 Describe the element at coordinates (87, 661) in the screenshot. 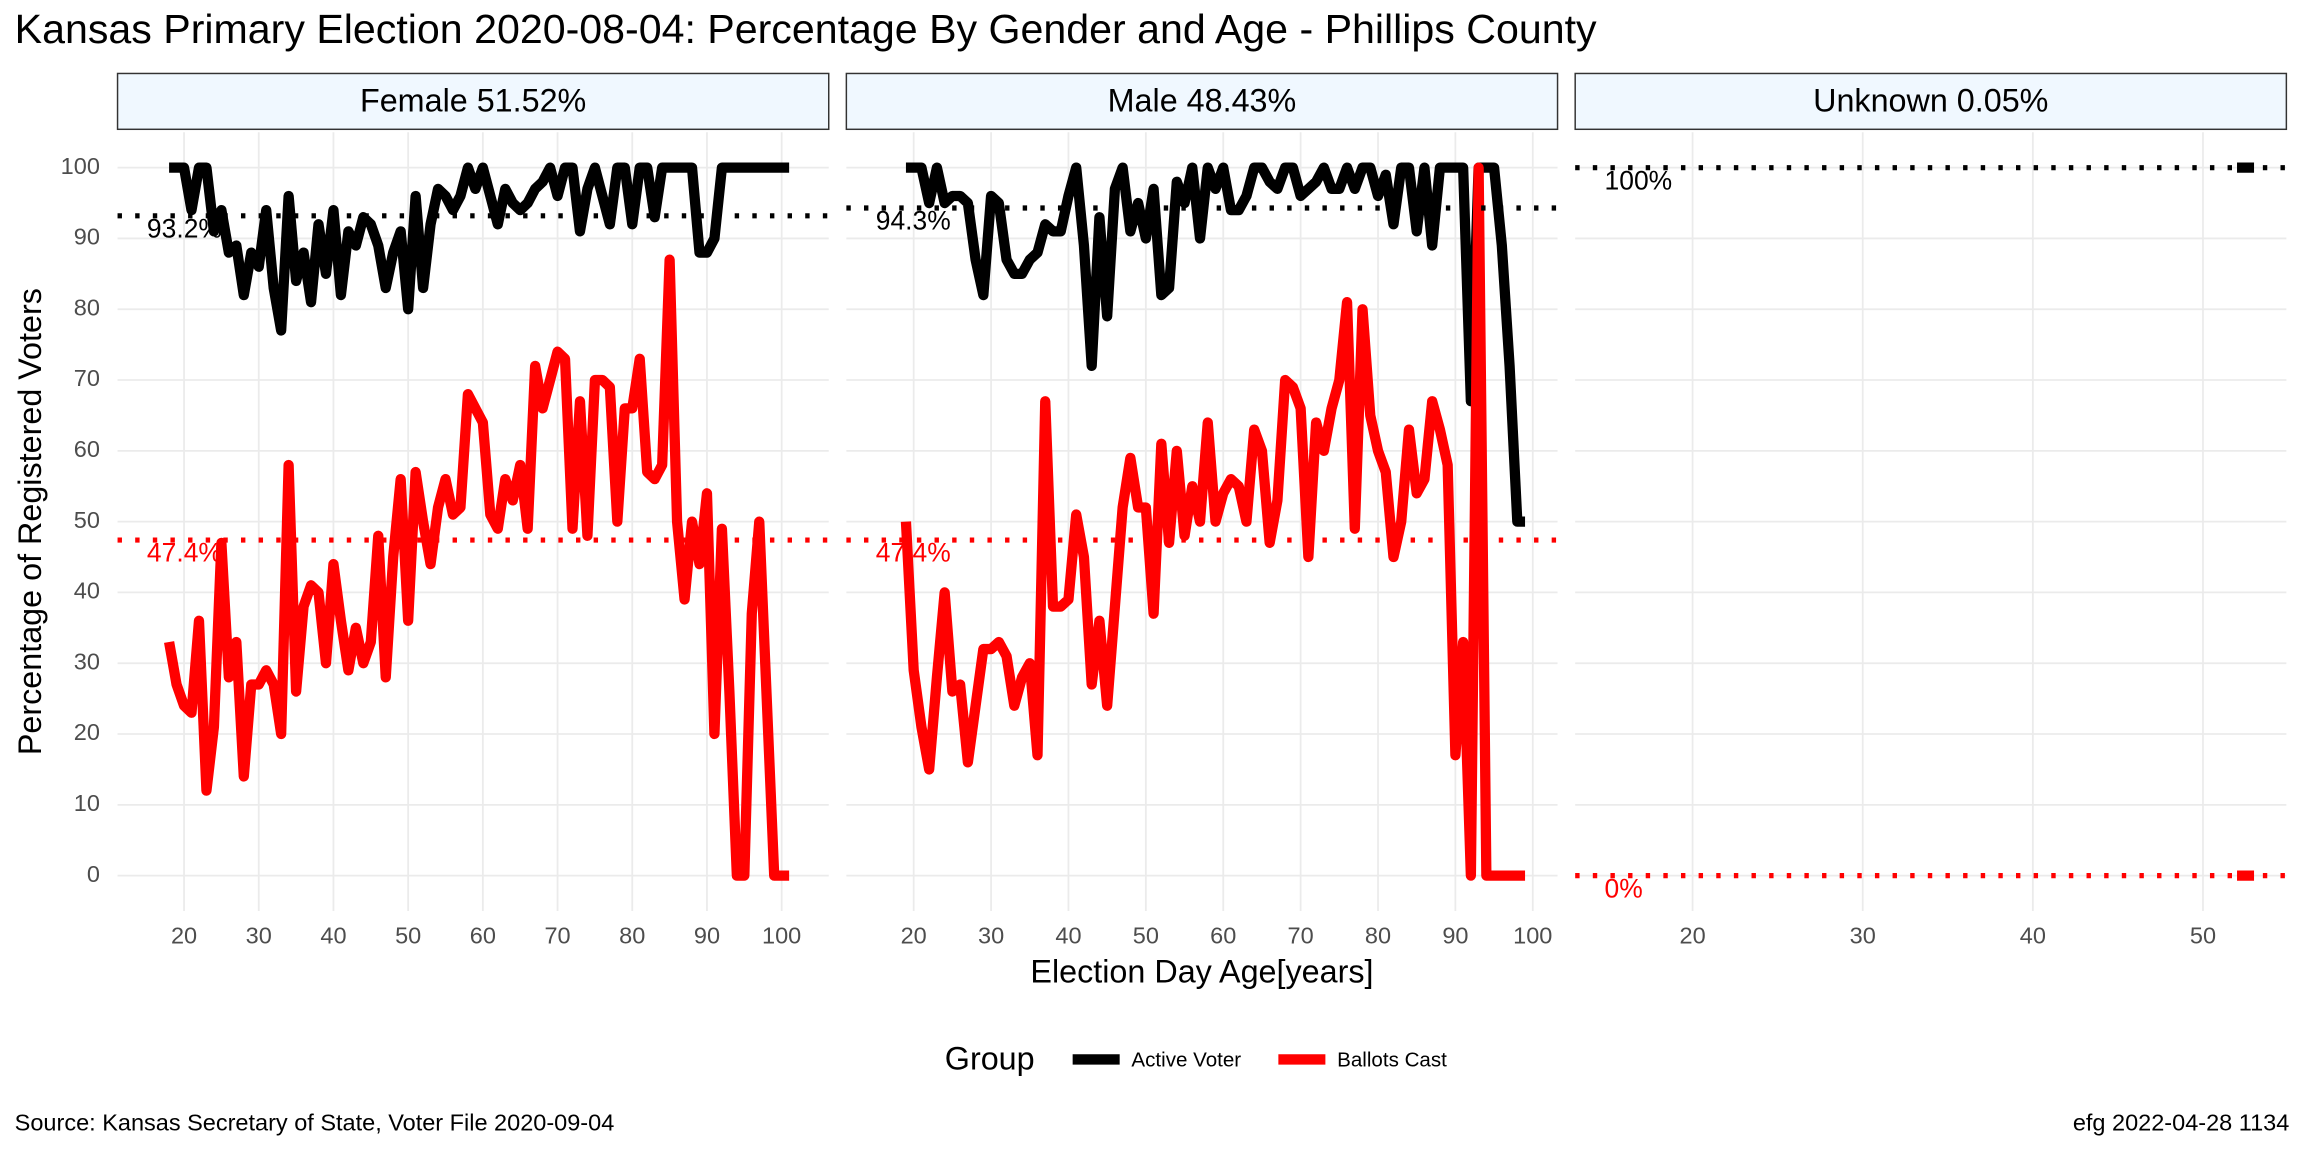

I see `y-tick-label: 30` at that location.